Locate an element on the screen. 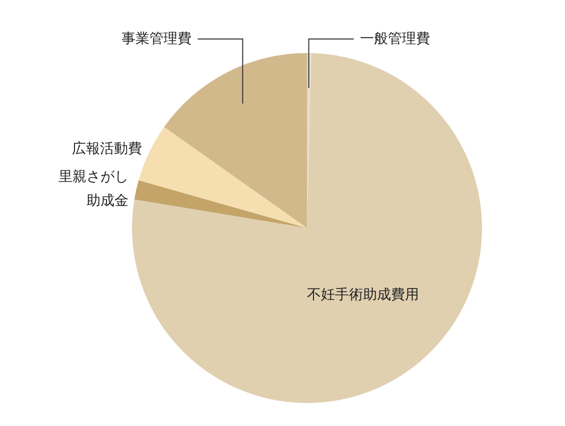 This screenshot has height=426, width=565. slice-label: 広報活動費 is located at coordinates (107, 148).